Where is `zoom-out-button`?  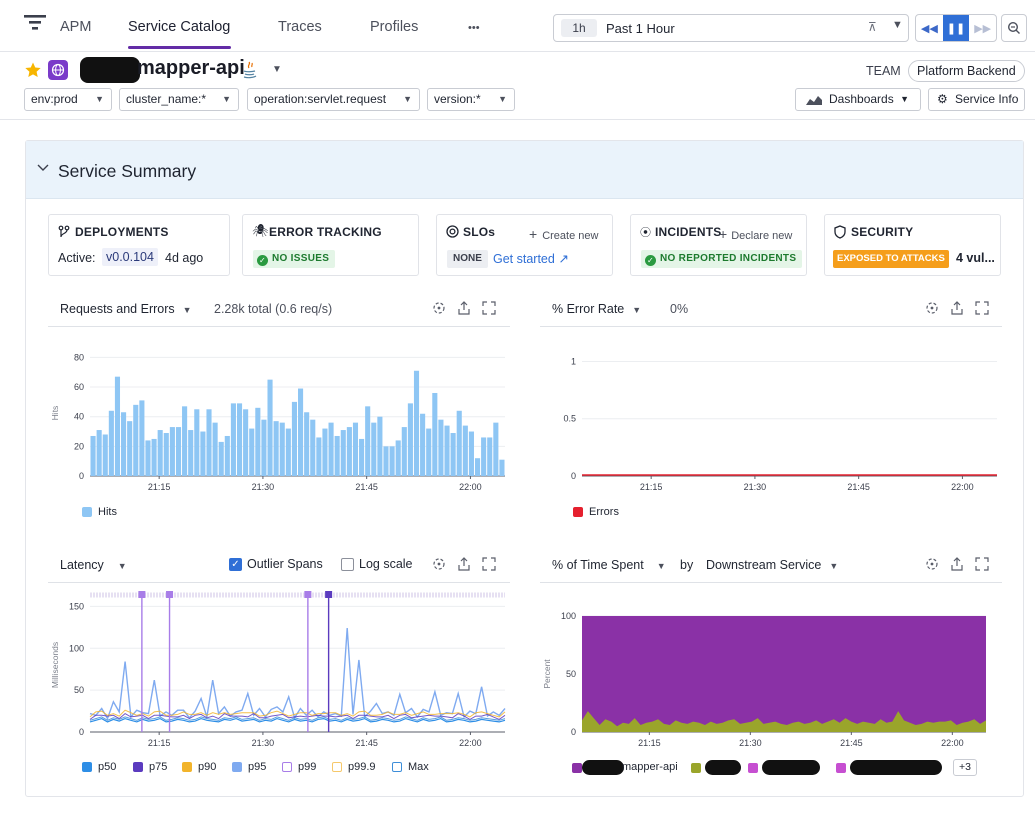 zoom-out-button is located at coordinates (1014, 28).